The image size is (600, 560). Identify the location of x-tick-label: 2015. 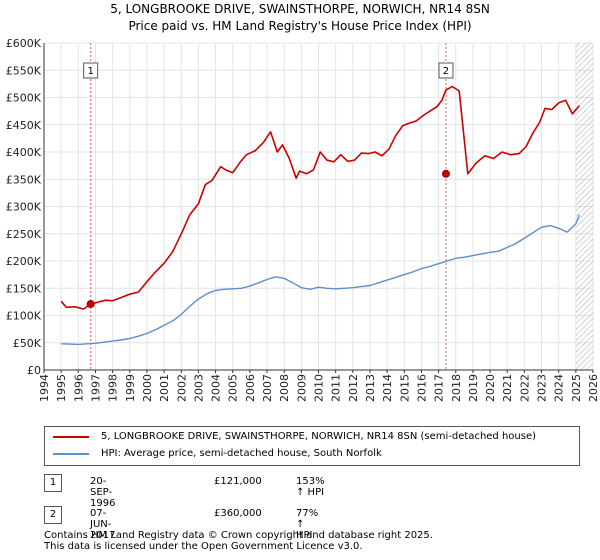
(404, 388).